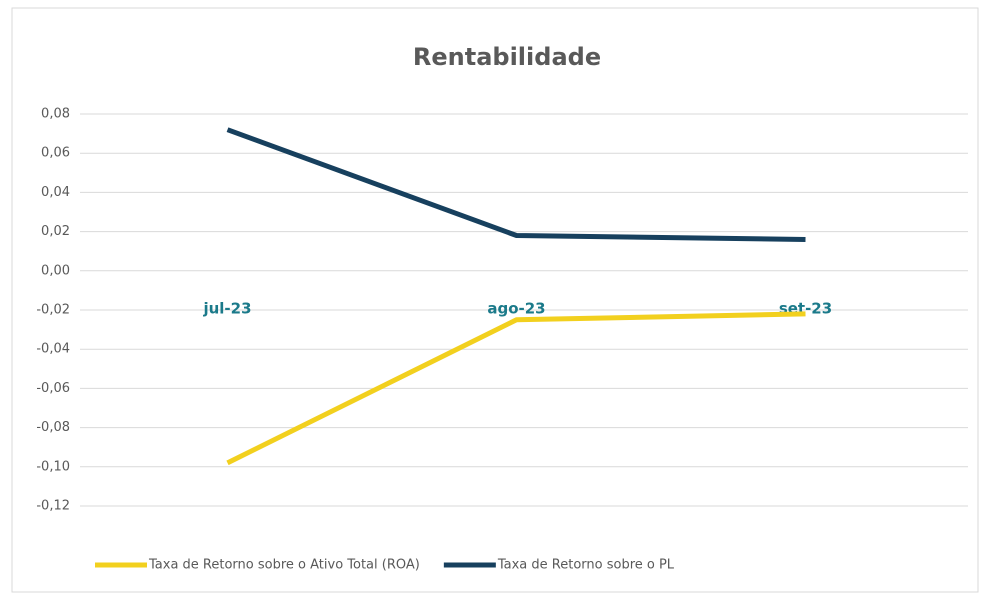 The width and height of the screenshot is (983, 597). What do you see at coordinates (507, 57) in the screenshot?
I see `chart-title: Rentabilidade` at bounding box center [507, 57].